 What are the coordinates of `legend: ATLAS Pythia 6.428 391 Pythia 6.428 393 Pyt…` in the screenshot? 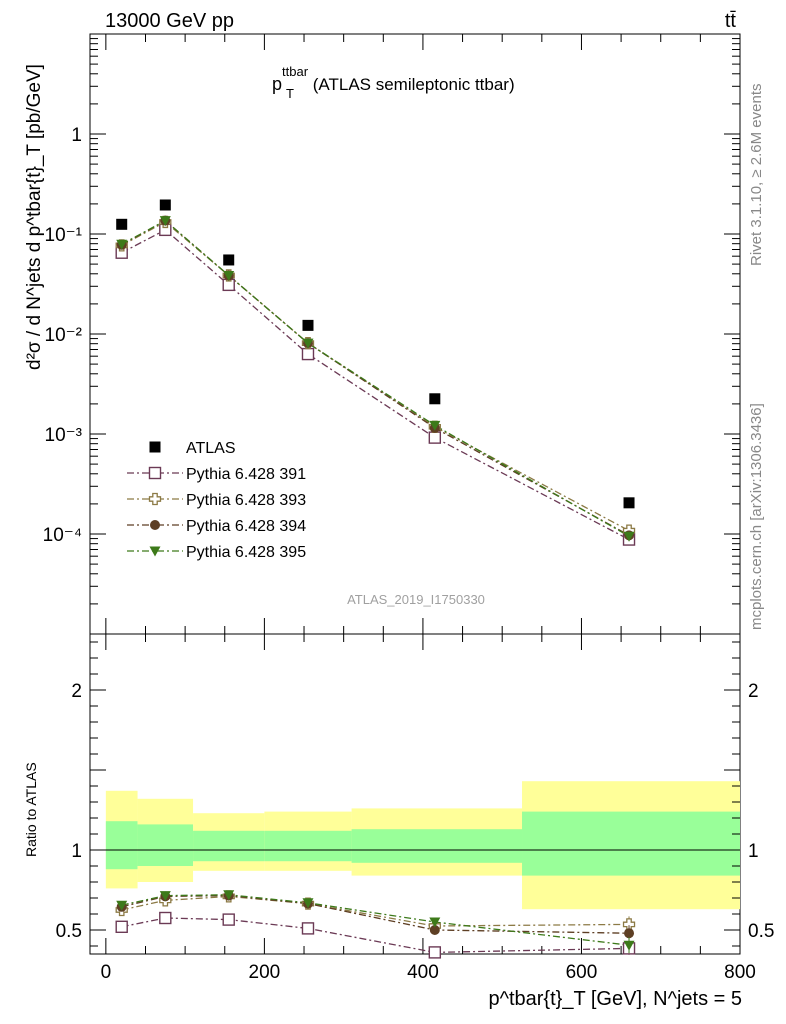 It's located at (216, 500).